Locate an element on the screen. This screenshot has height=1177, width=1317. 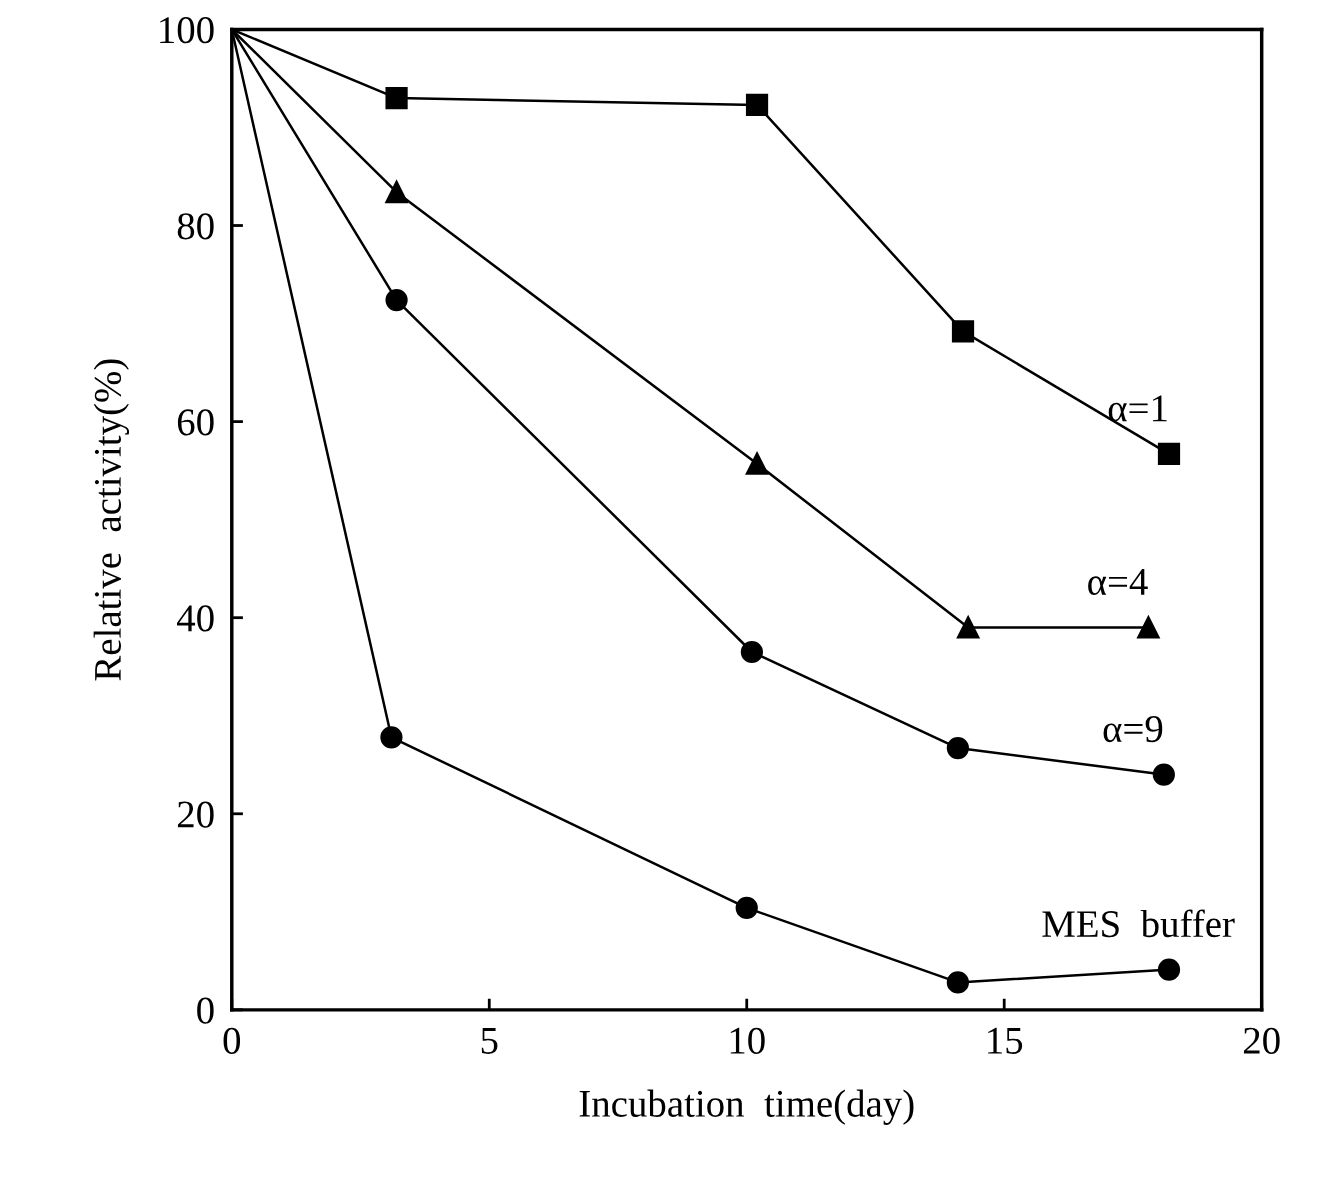
x-tick-label: 20 is located at coordinates (1261, 1040).